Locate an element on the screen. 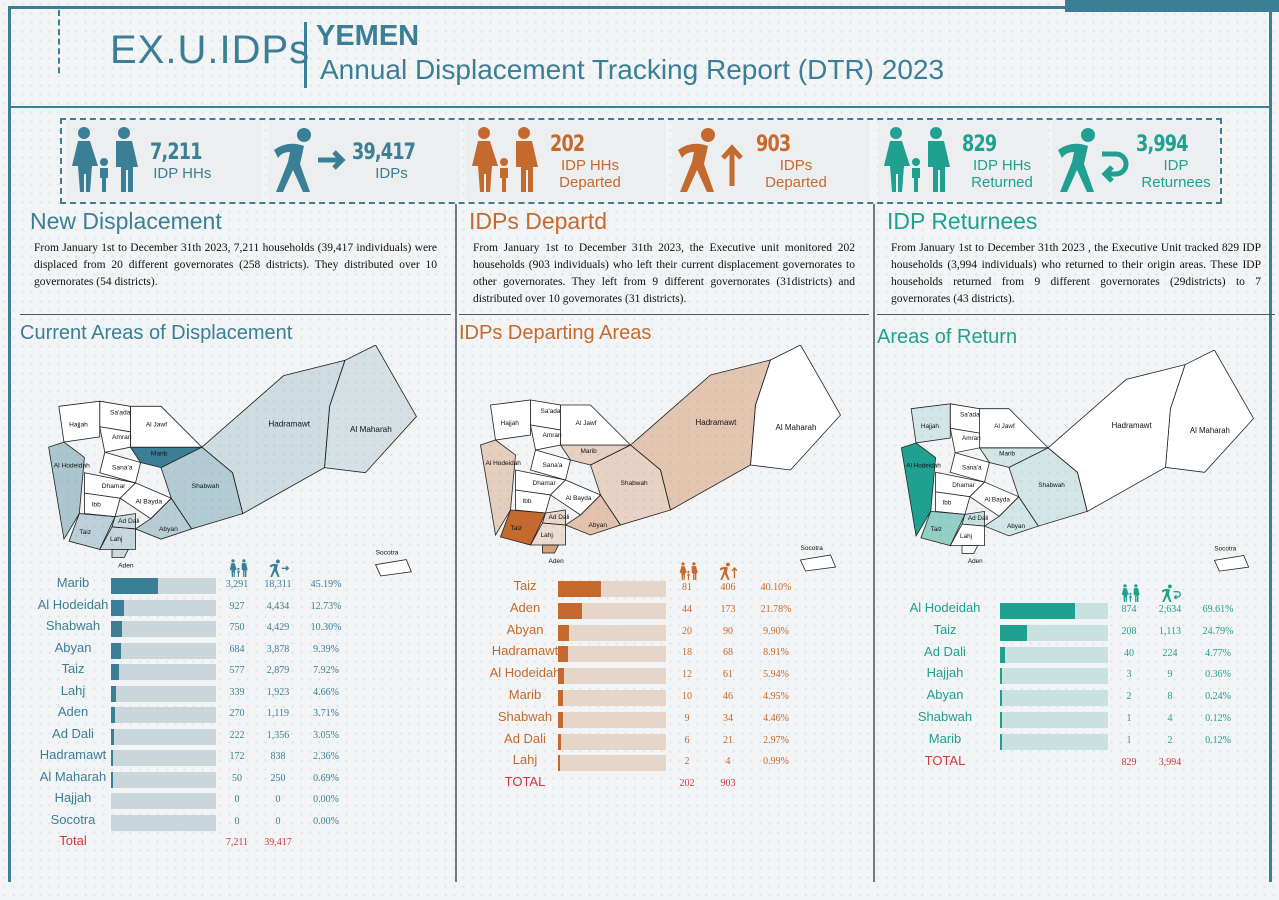  header-rule is located at coordinates (640, 107).